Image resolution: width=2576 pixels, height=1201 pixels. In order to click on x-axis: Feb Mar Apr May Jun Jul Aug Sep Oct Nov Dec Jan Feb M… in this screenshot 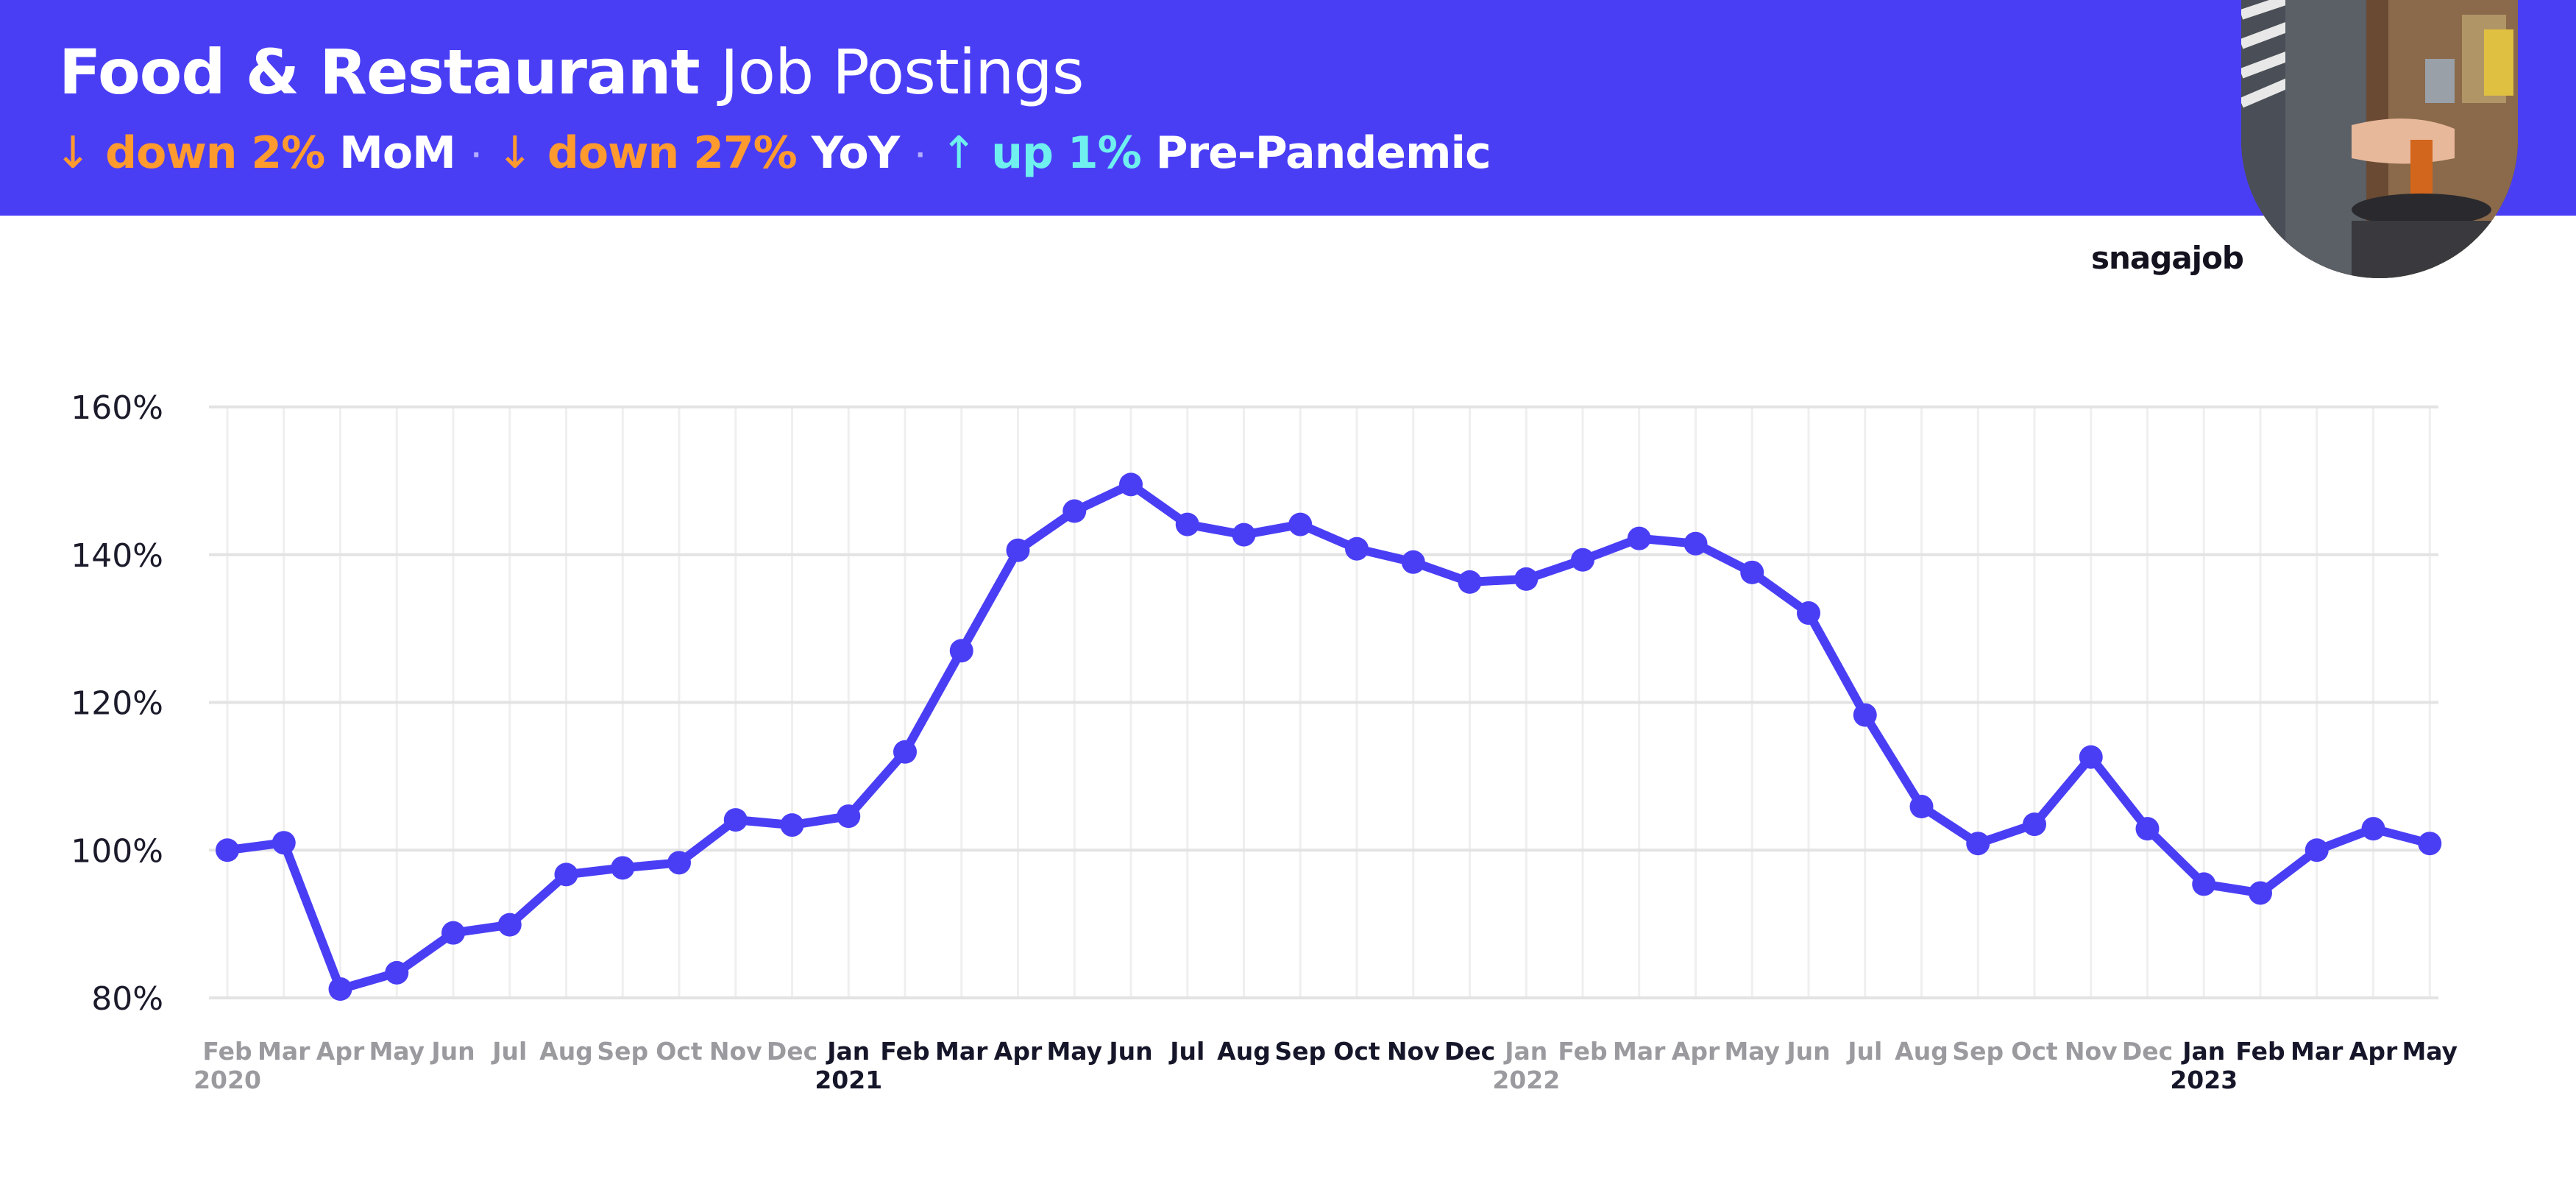, I will do `click(1326, 1066)`.